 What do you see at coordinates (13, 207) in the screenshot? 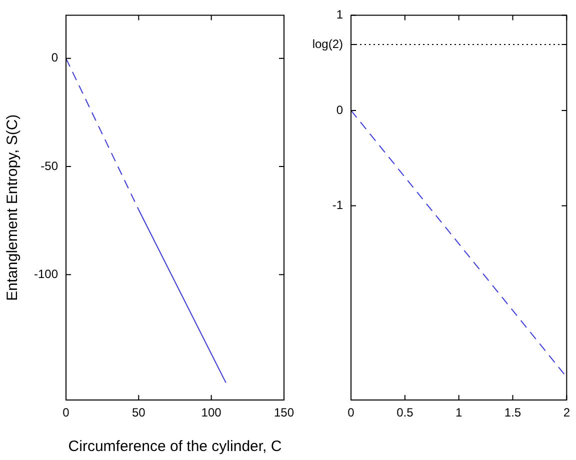
I see `y-axis-title: Entanglement Entropy, S(C)` at bounding box center [13, 207].